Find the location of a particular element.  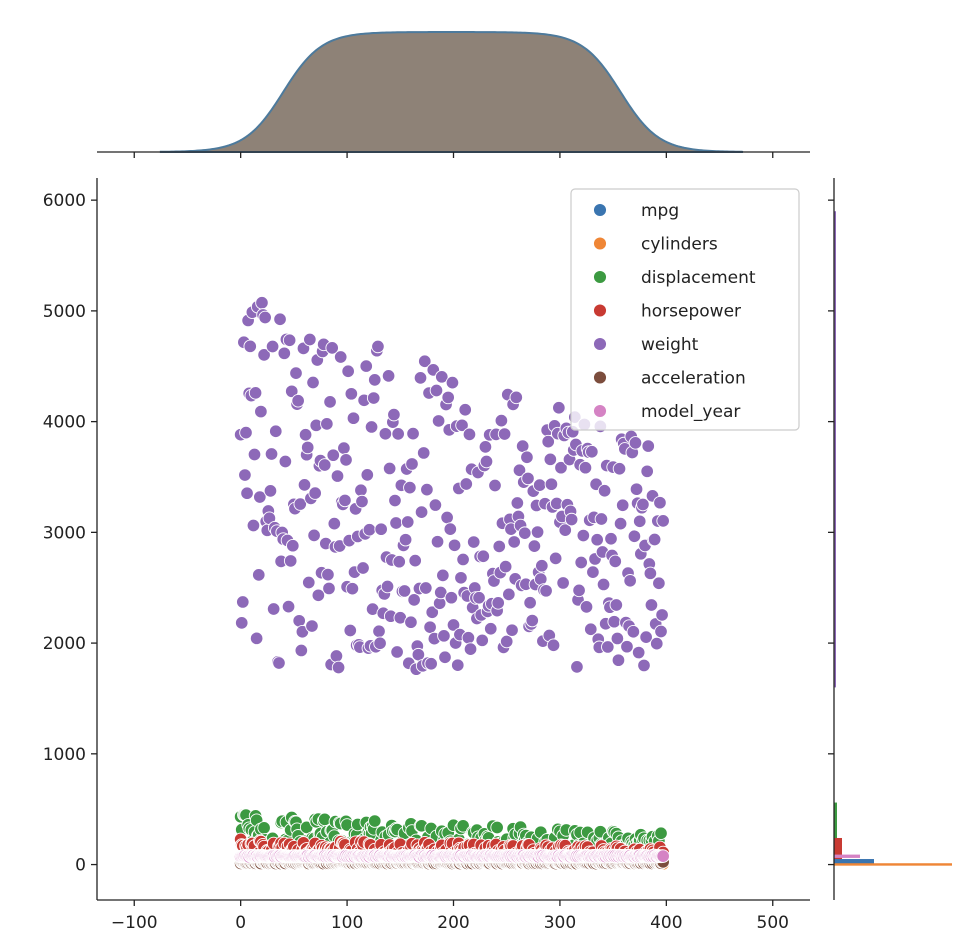

x-tick-label: −100 is located at coordinates (134, 923).